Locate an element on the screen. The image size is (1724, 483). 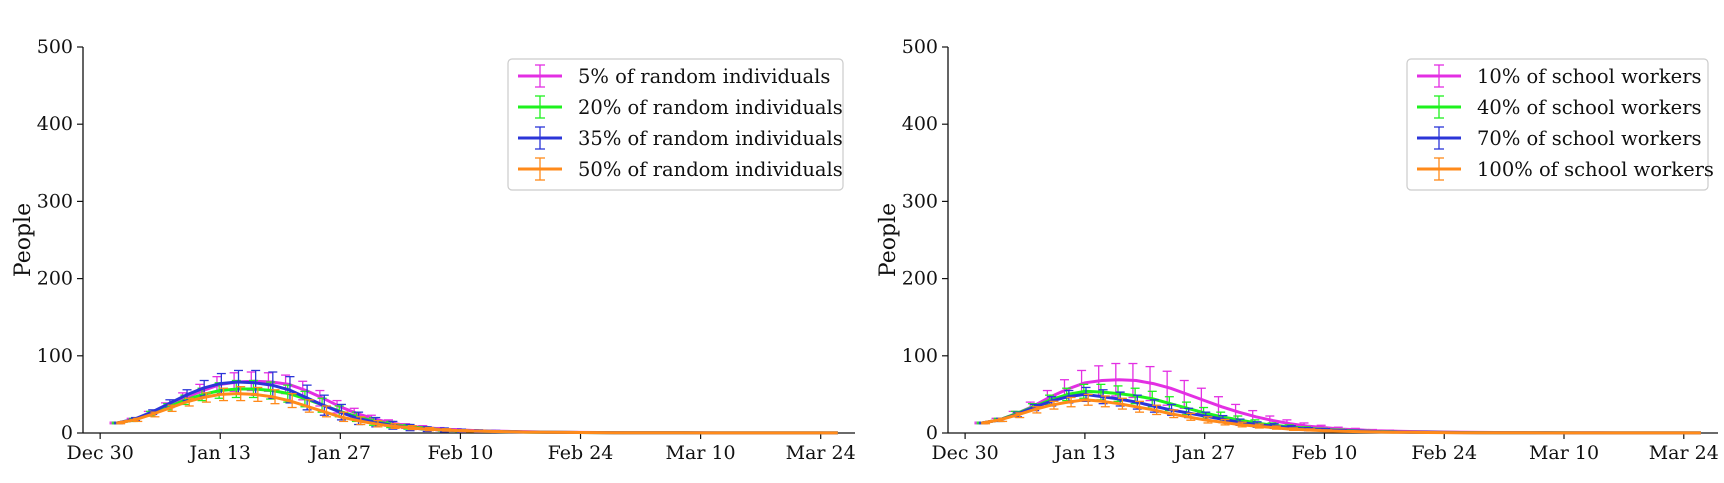
legend-label: 35% of random individuals is located at coordinates (710, 138).